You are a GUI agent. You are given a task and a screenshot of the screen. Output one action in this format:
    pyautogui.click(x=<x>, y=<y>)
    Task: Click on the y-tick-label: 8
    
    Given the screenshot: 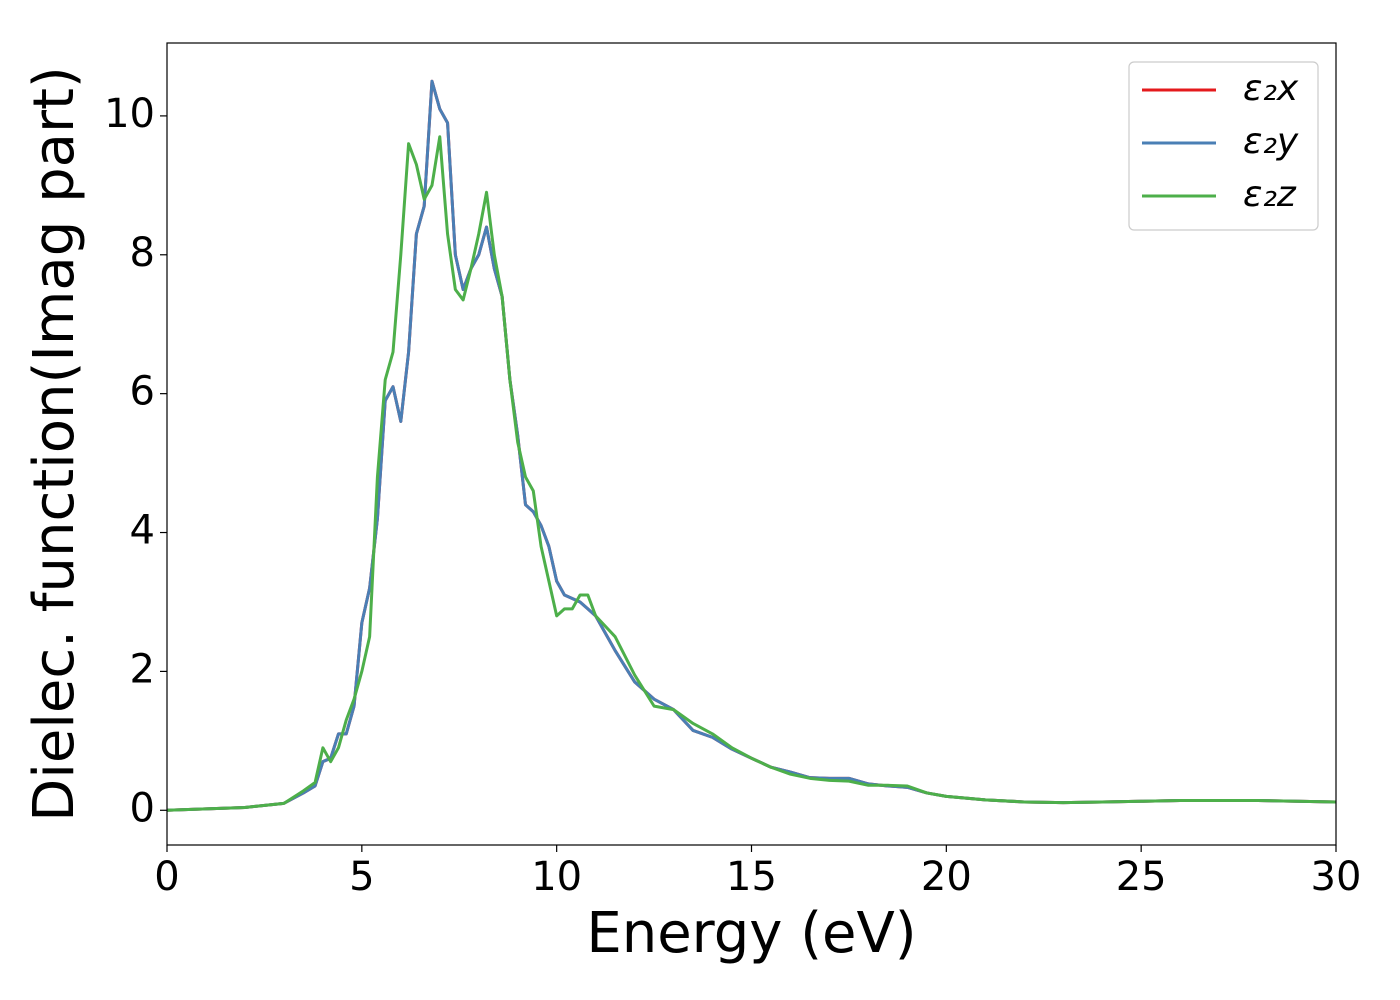 What is the action you would take?
    pyautogui.click(x=142, y=253)
    